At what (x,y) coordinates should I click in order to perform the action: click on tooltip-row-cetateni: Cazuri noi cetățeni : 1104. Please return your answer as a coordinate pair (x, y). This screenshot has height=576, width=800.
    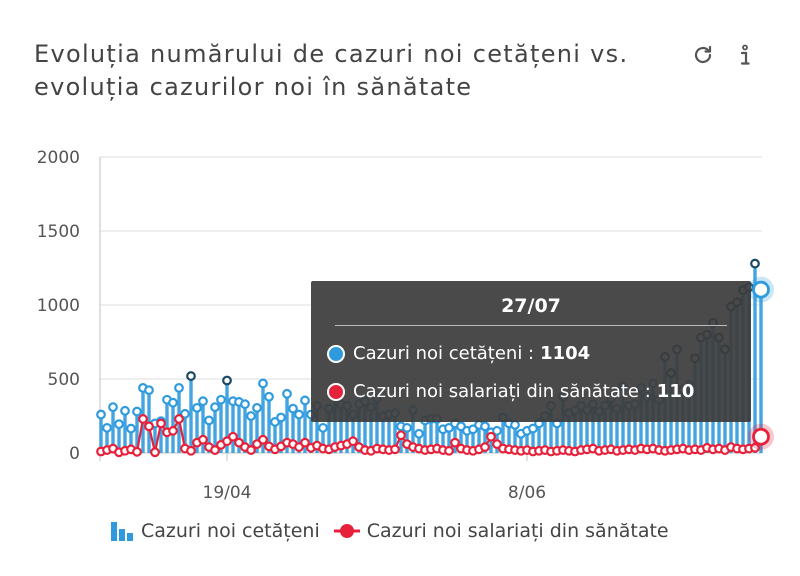
    Looking at the image, I should click on (458, 353).